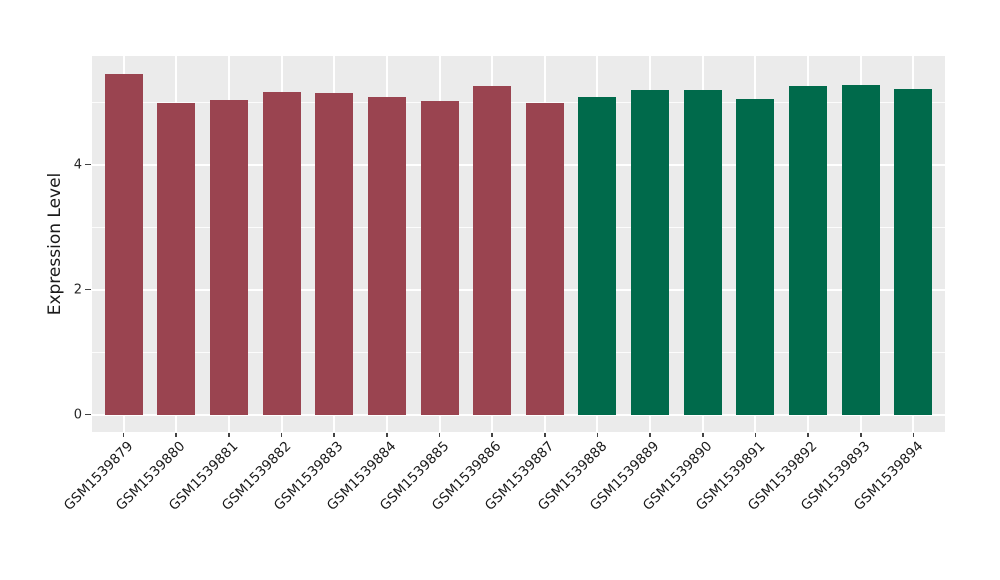 The height and width of the screenshot is (580, 1000). What do you see at coordinates (77, 164) in the screenshot?
I see `y-tick-label: 4` at bounding box center [77, 164].